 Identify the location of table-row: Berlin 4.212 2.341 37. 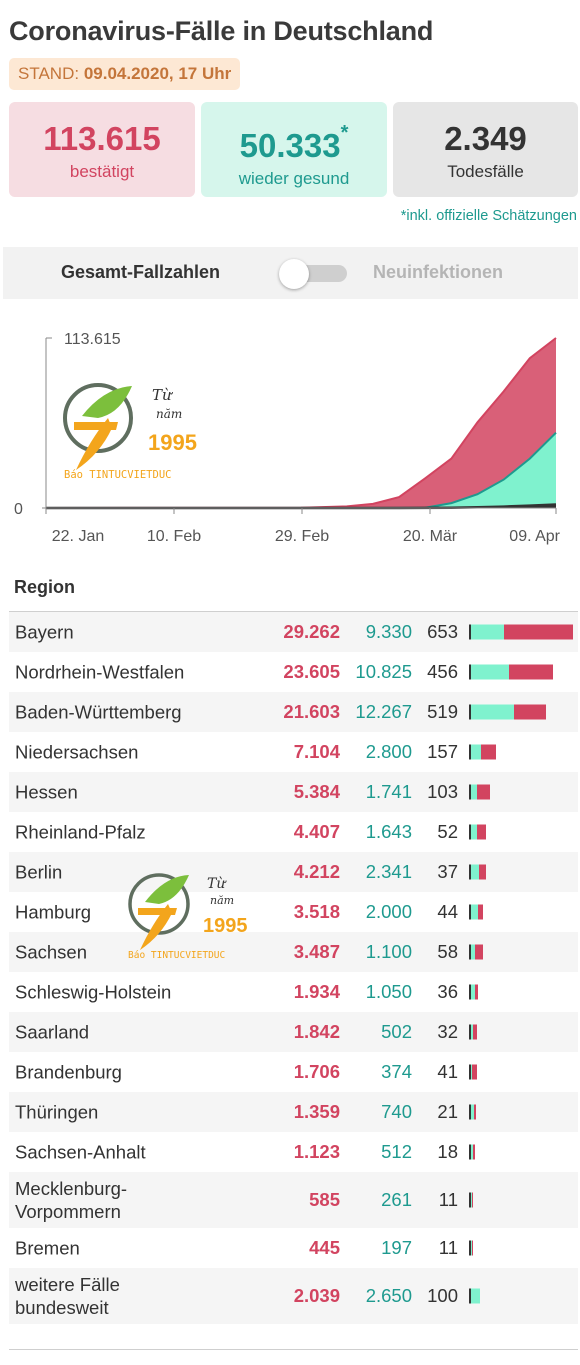
(293, 872).